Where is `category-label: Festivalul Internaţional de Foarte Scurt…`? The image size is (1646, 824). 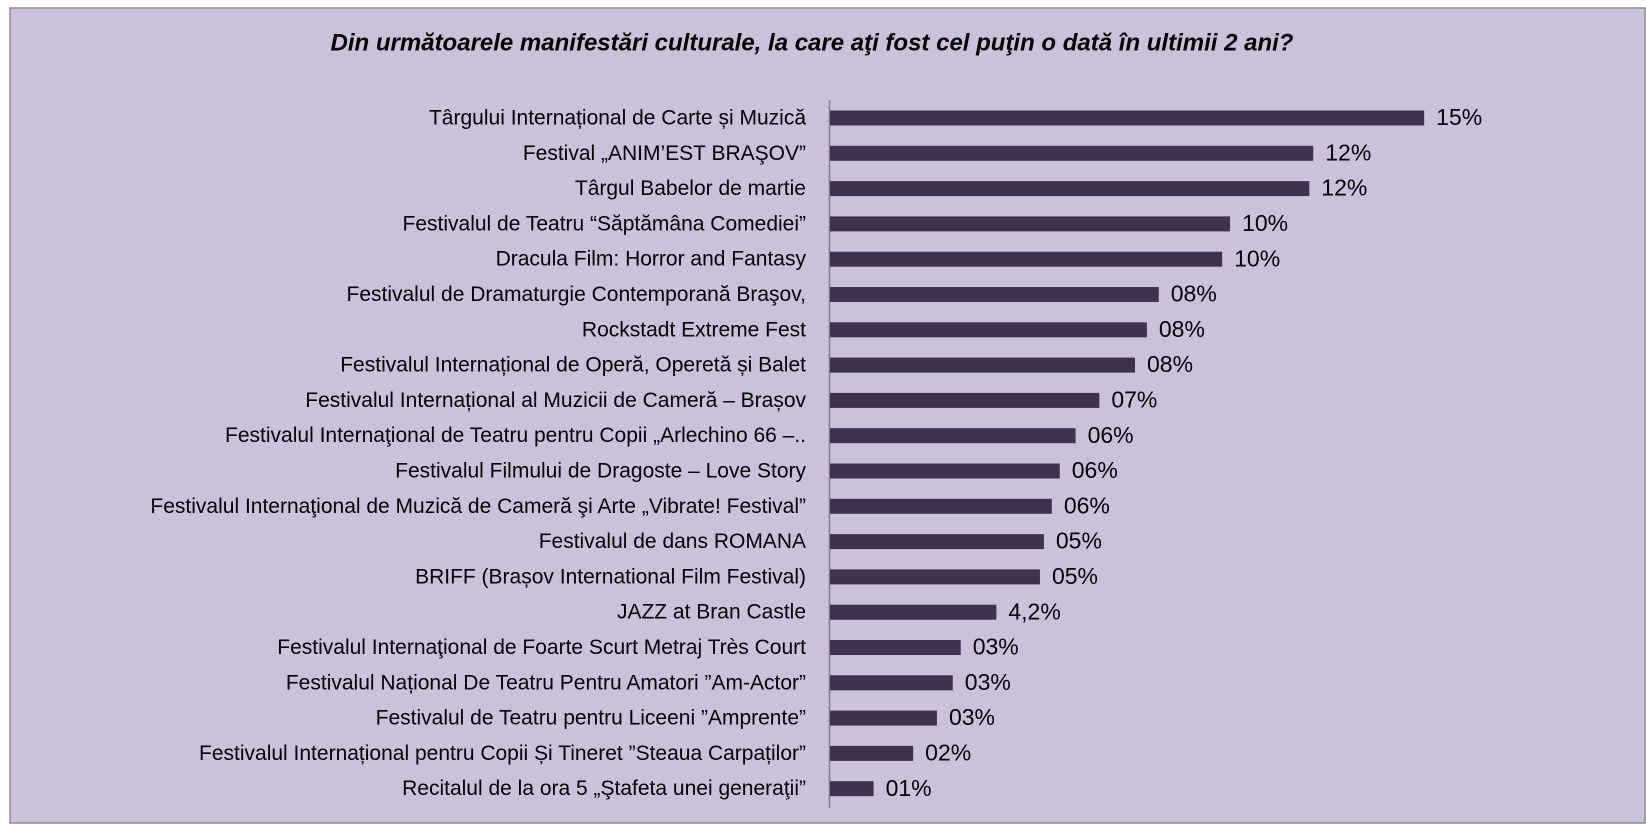
category-label: Festivalul Internaţional de Foarte Scurt… is located at coordinates (541, 647).